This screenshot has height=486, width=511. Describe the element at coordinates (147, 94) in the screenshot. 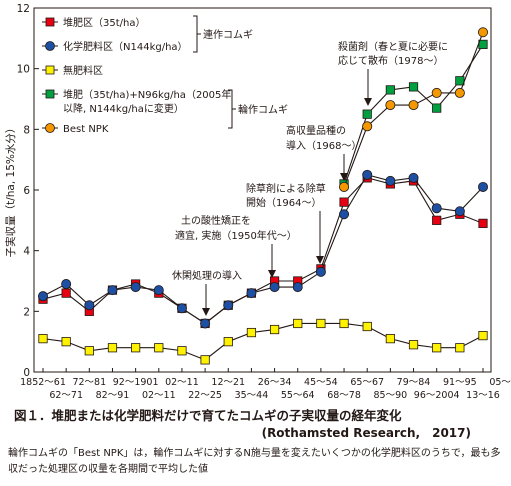

I see `legend-label-manure-n-1: 堆肥（35t/ha)+N96kg/ha（2005年` at that location.